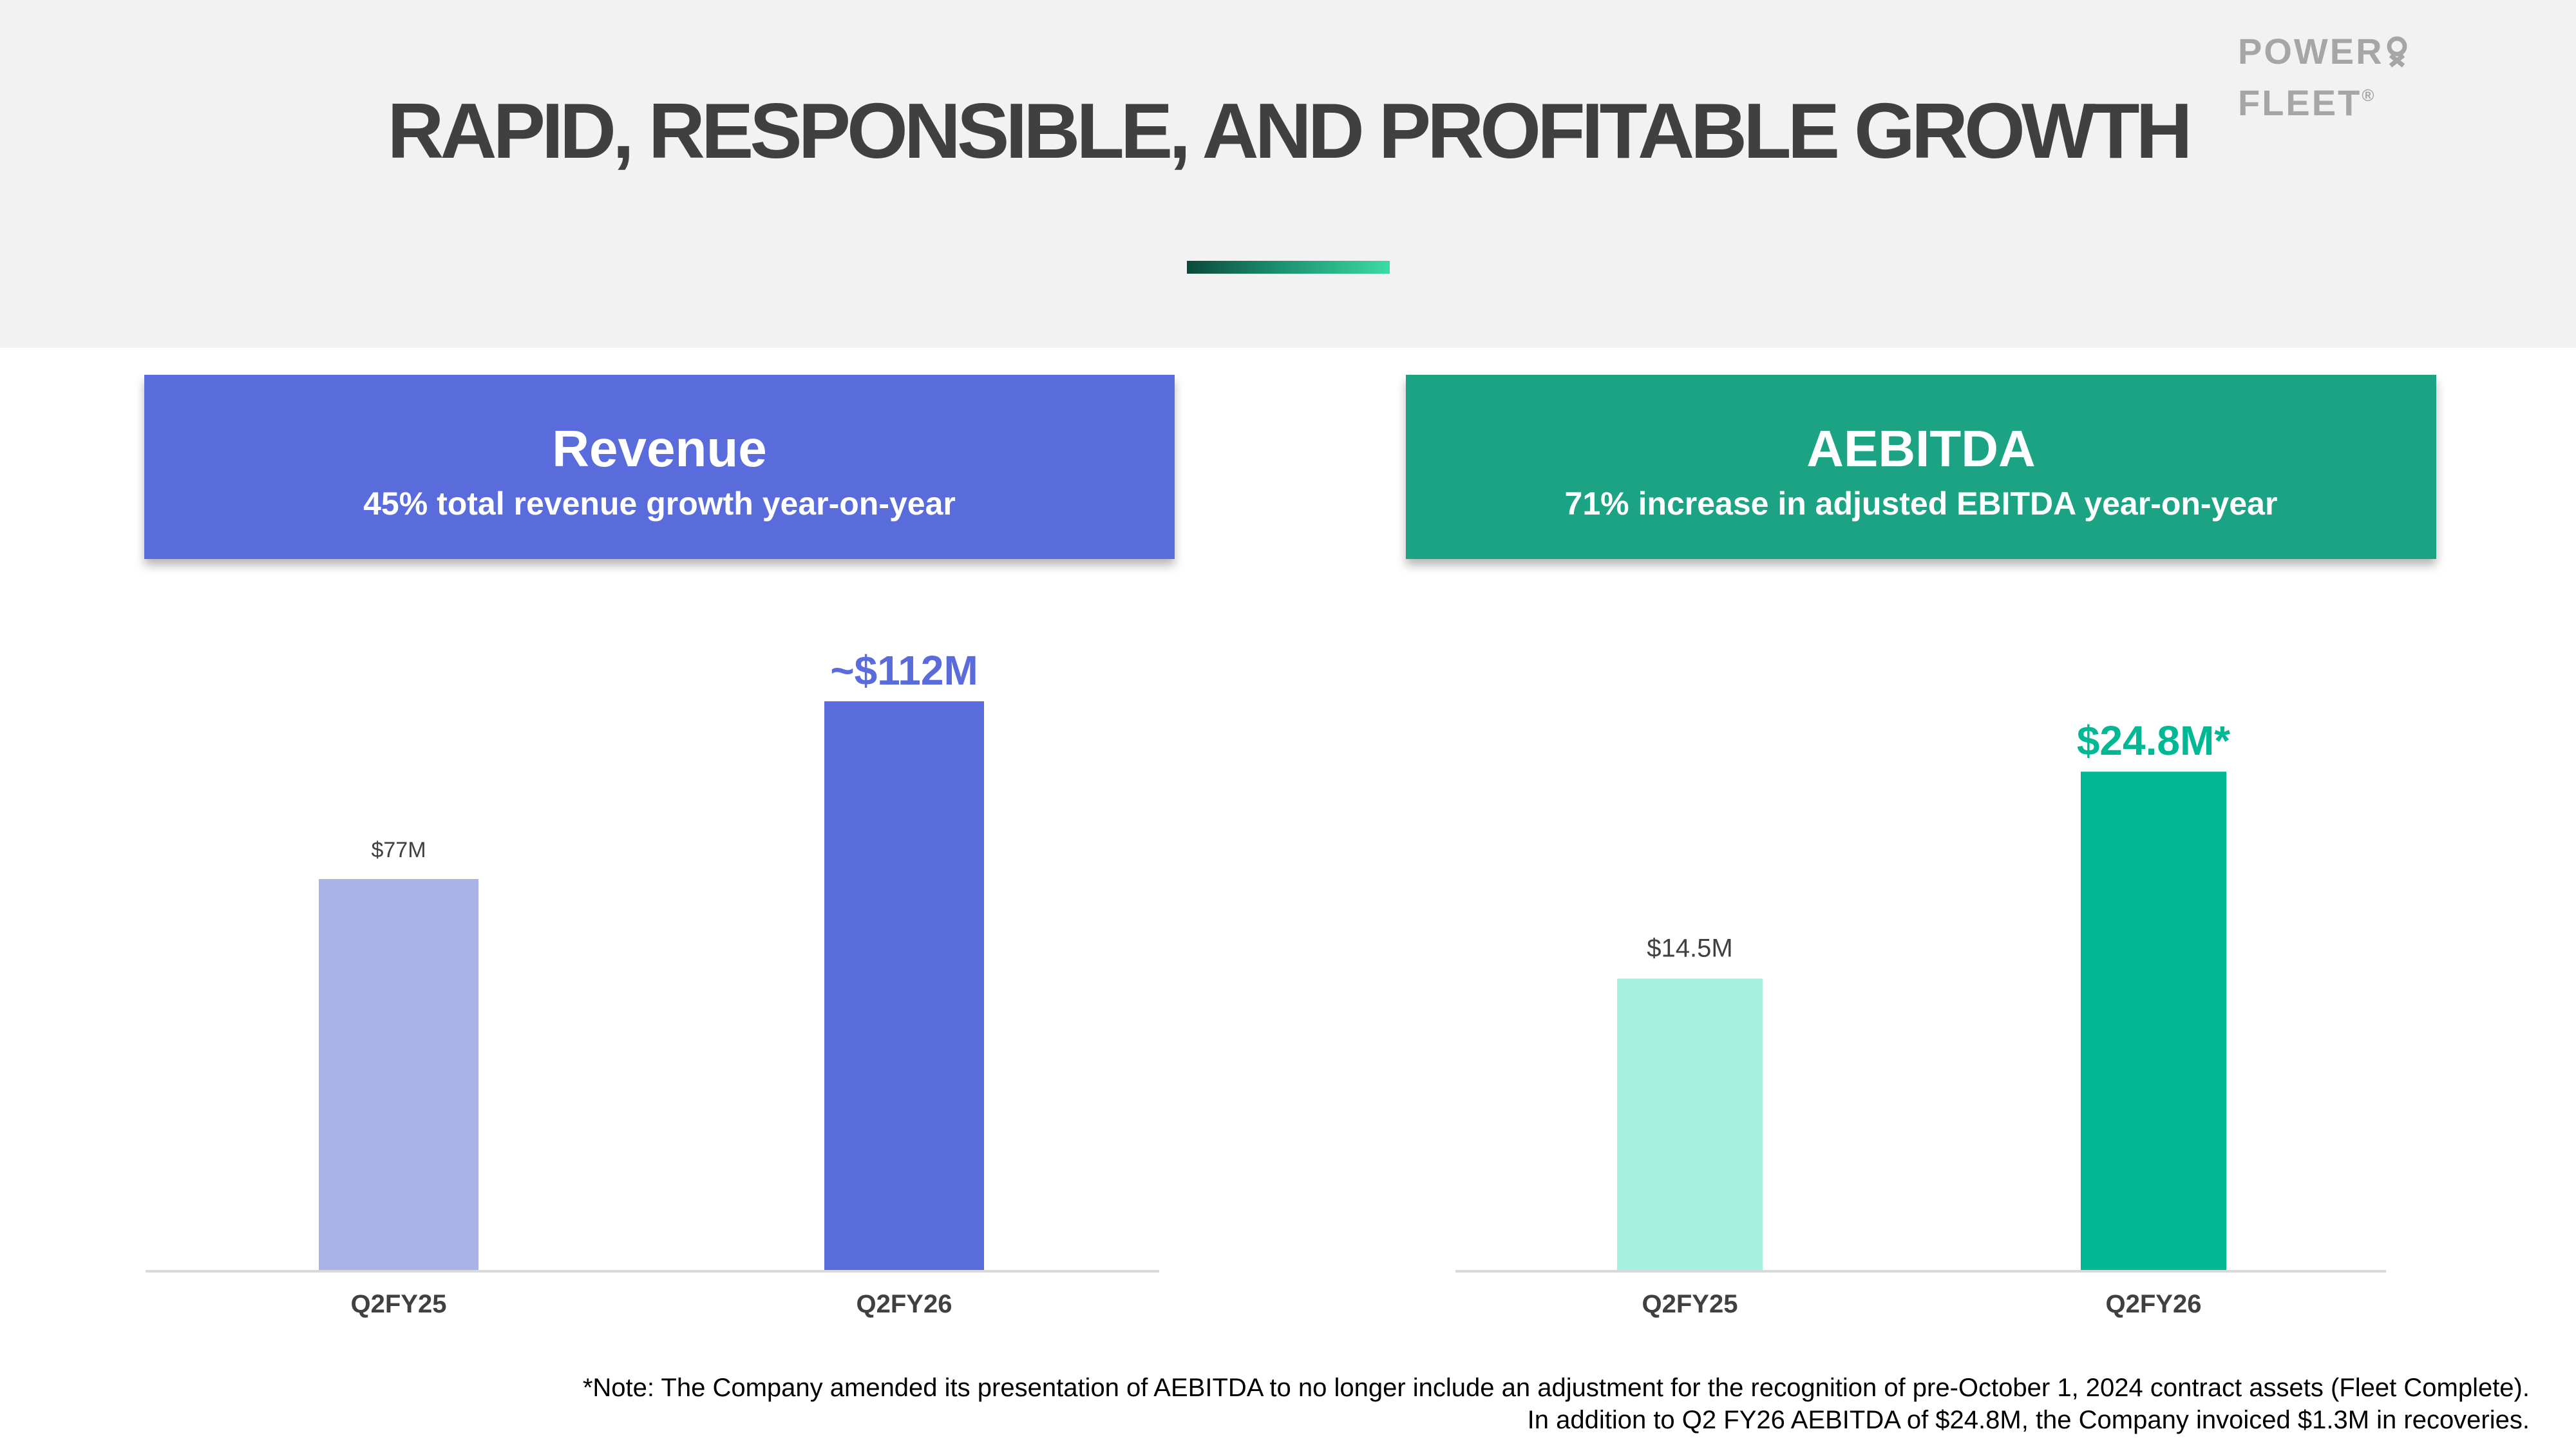  What do you see at coordinates (904, 985) in the screenshot?
I see `revenue-bar-q2fy26` at bounding box center [904, 985].